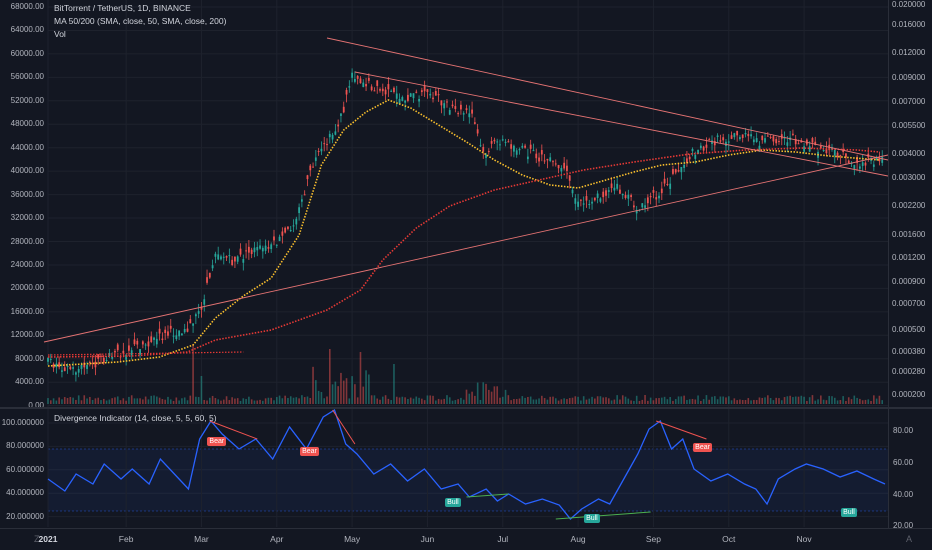 The height and width of the screenshot is (550, 932). What do you see at coordinates (27, 30) in the screenshot?
I see `left-axis-label: 64000.00` at bounding box center [27, 30].